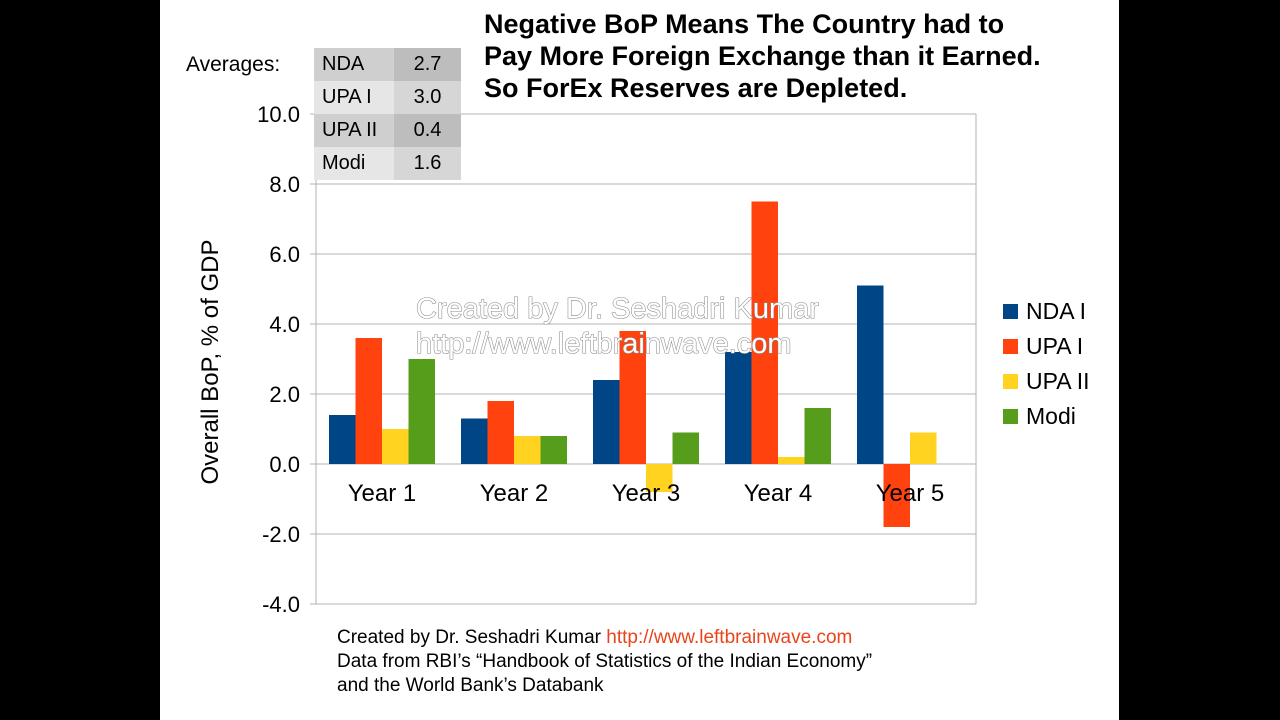 This screenshot has width=1280, height=720. Describe the element at coordinates (427, 130) in the screenshot. I see `averages-value: 0.4` at that location.